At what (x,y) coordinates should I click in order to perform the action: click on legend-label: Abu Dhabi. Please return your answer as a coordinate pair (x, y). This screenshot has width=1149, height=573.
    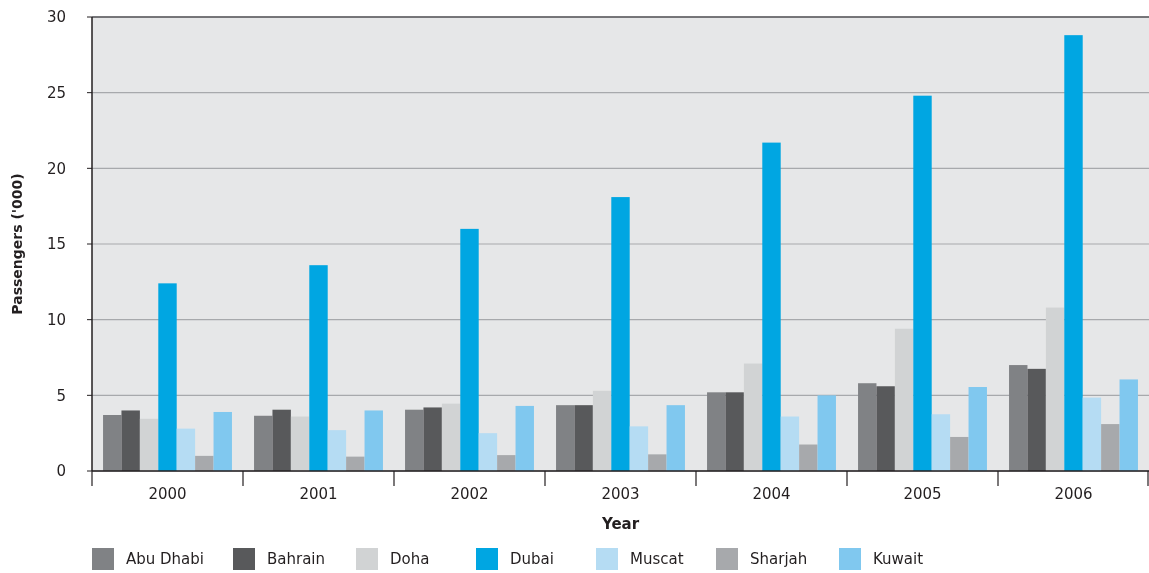
    Looking at the image, I should click on (165, 559).